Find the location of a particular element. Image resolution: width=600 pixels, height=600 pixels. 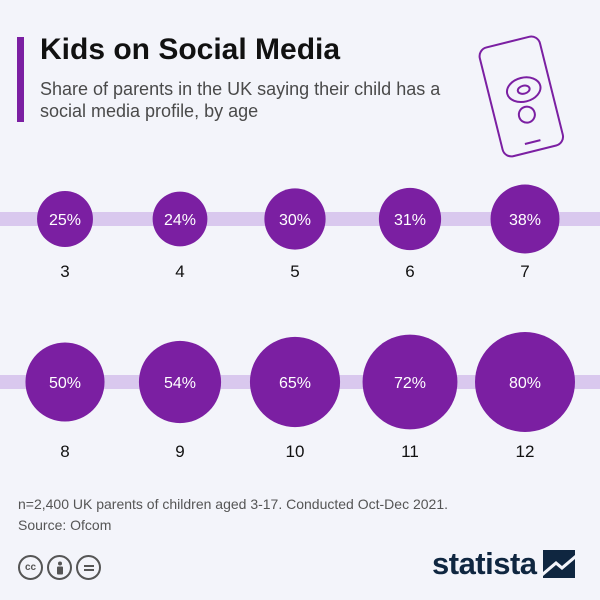

statista-logo: statista is located at coordinates (503, 564).